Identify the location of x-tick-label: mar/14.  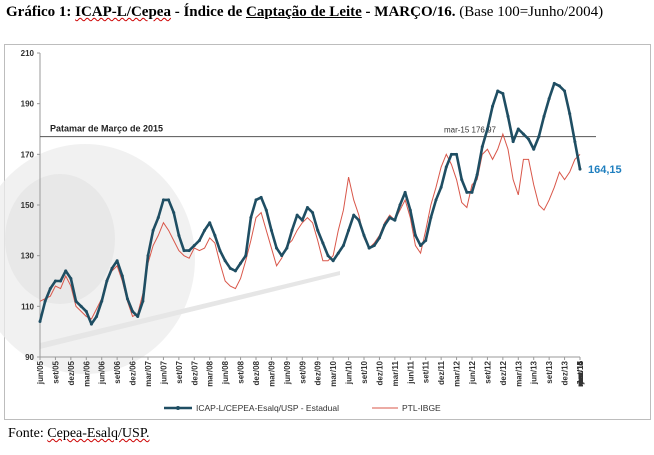
(580, 373).